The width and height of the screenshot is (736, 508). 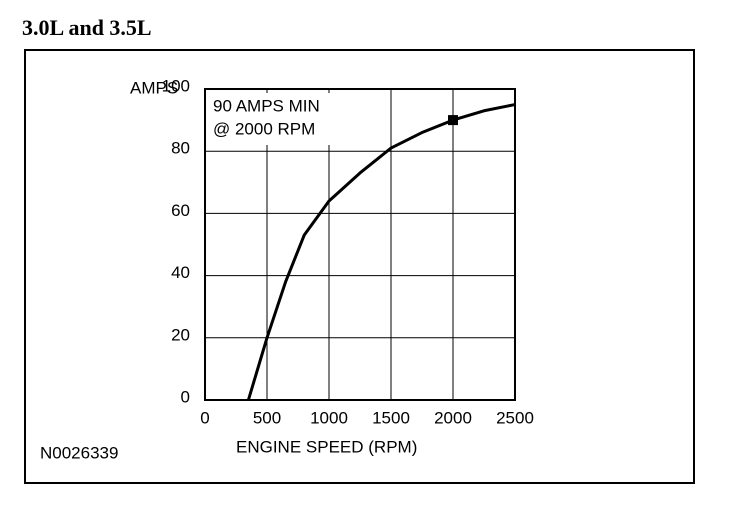 What do you see at coordinates (267, 417) in the screenshot?
I see `x-tick-label: 500` at bounding box center [267, 417].